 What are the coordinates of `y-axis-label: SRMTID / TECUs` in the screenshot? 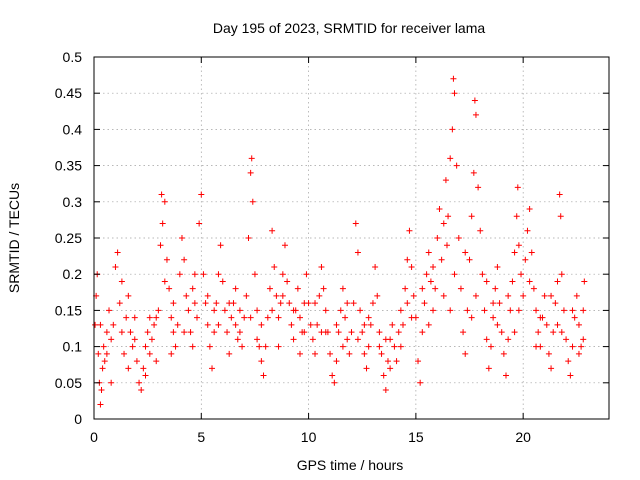 It's located at (14, 238).